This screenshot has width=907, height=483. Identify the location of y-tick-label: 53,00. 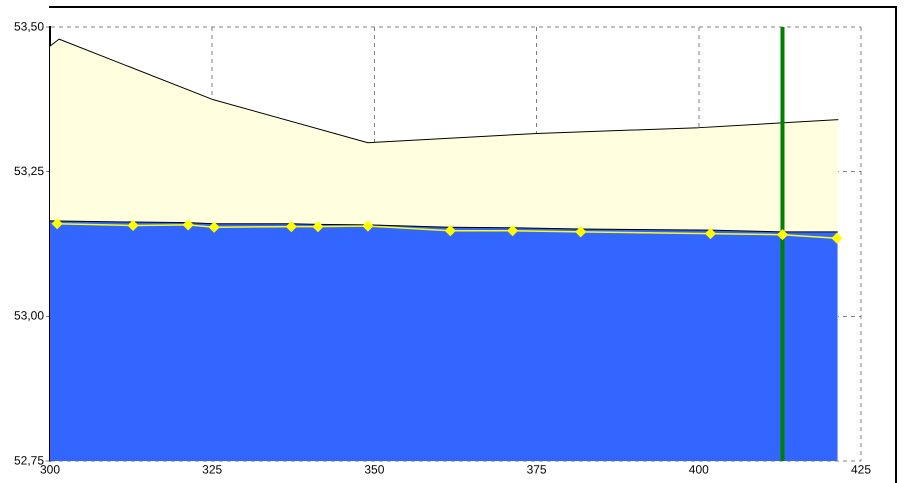
(29, 315).